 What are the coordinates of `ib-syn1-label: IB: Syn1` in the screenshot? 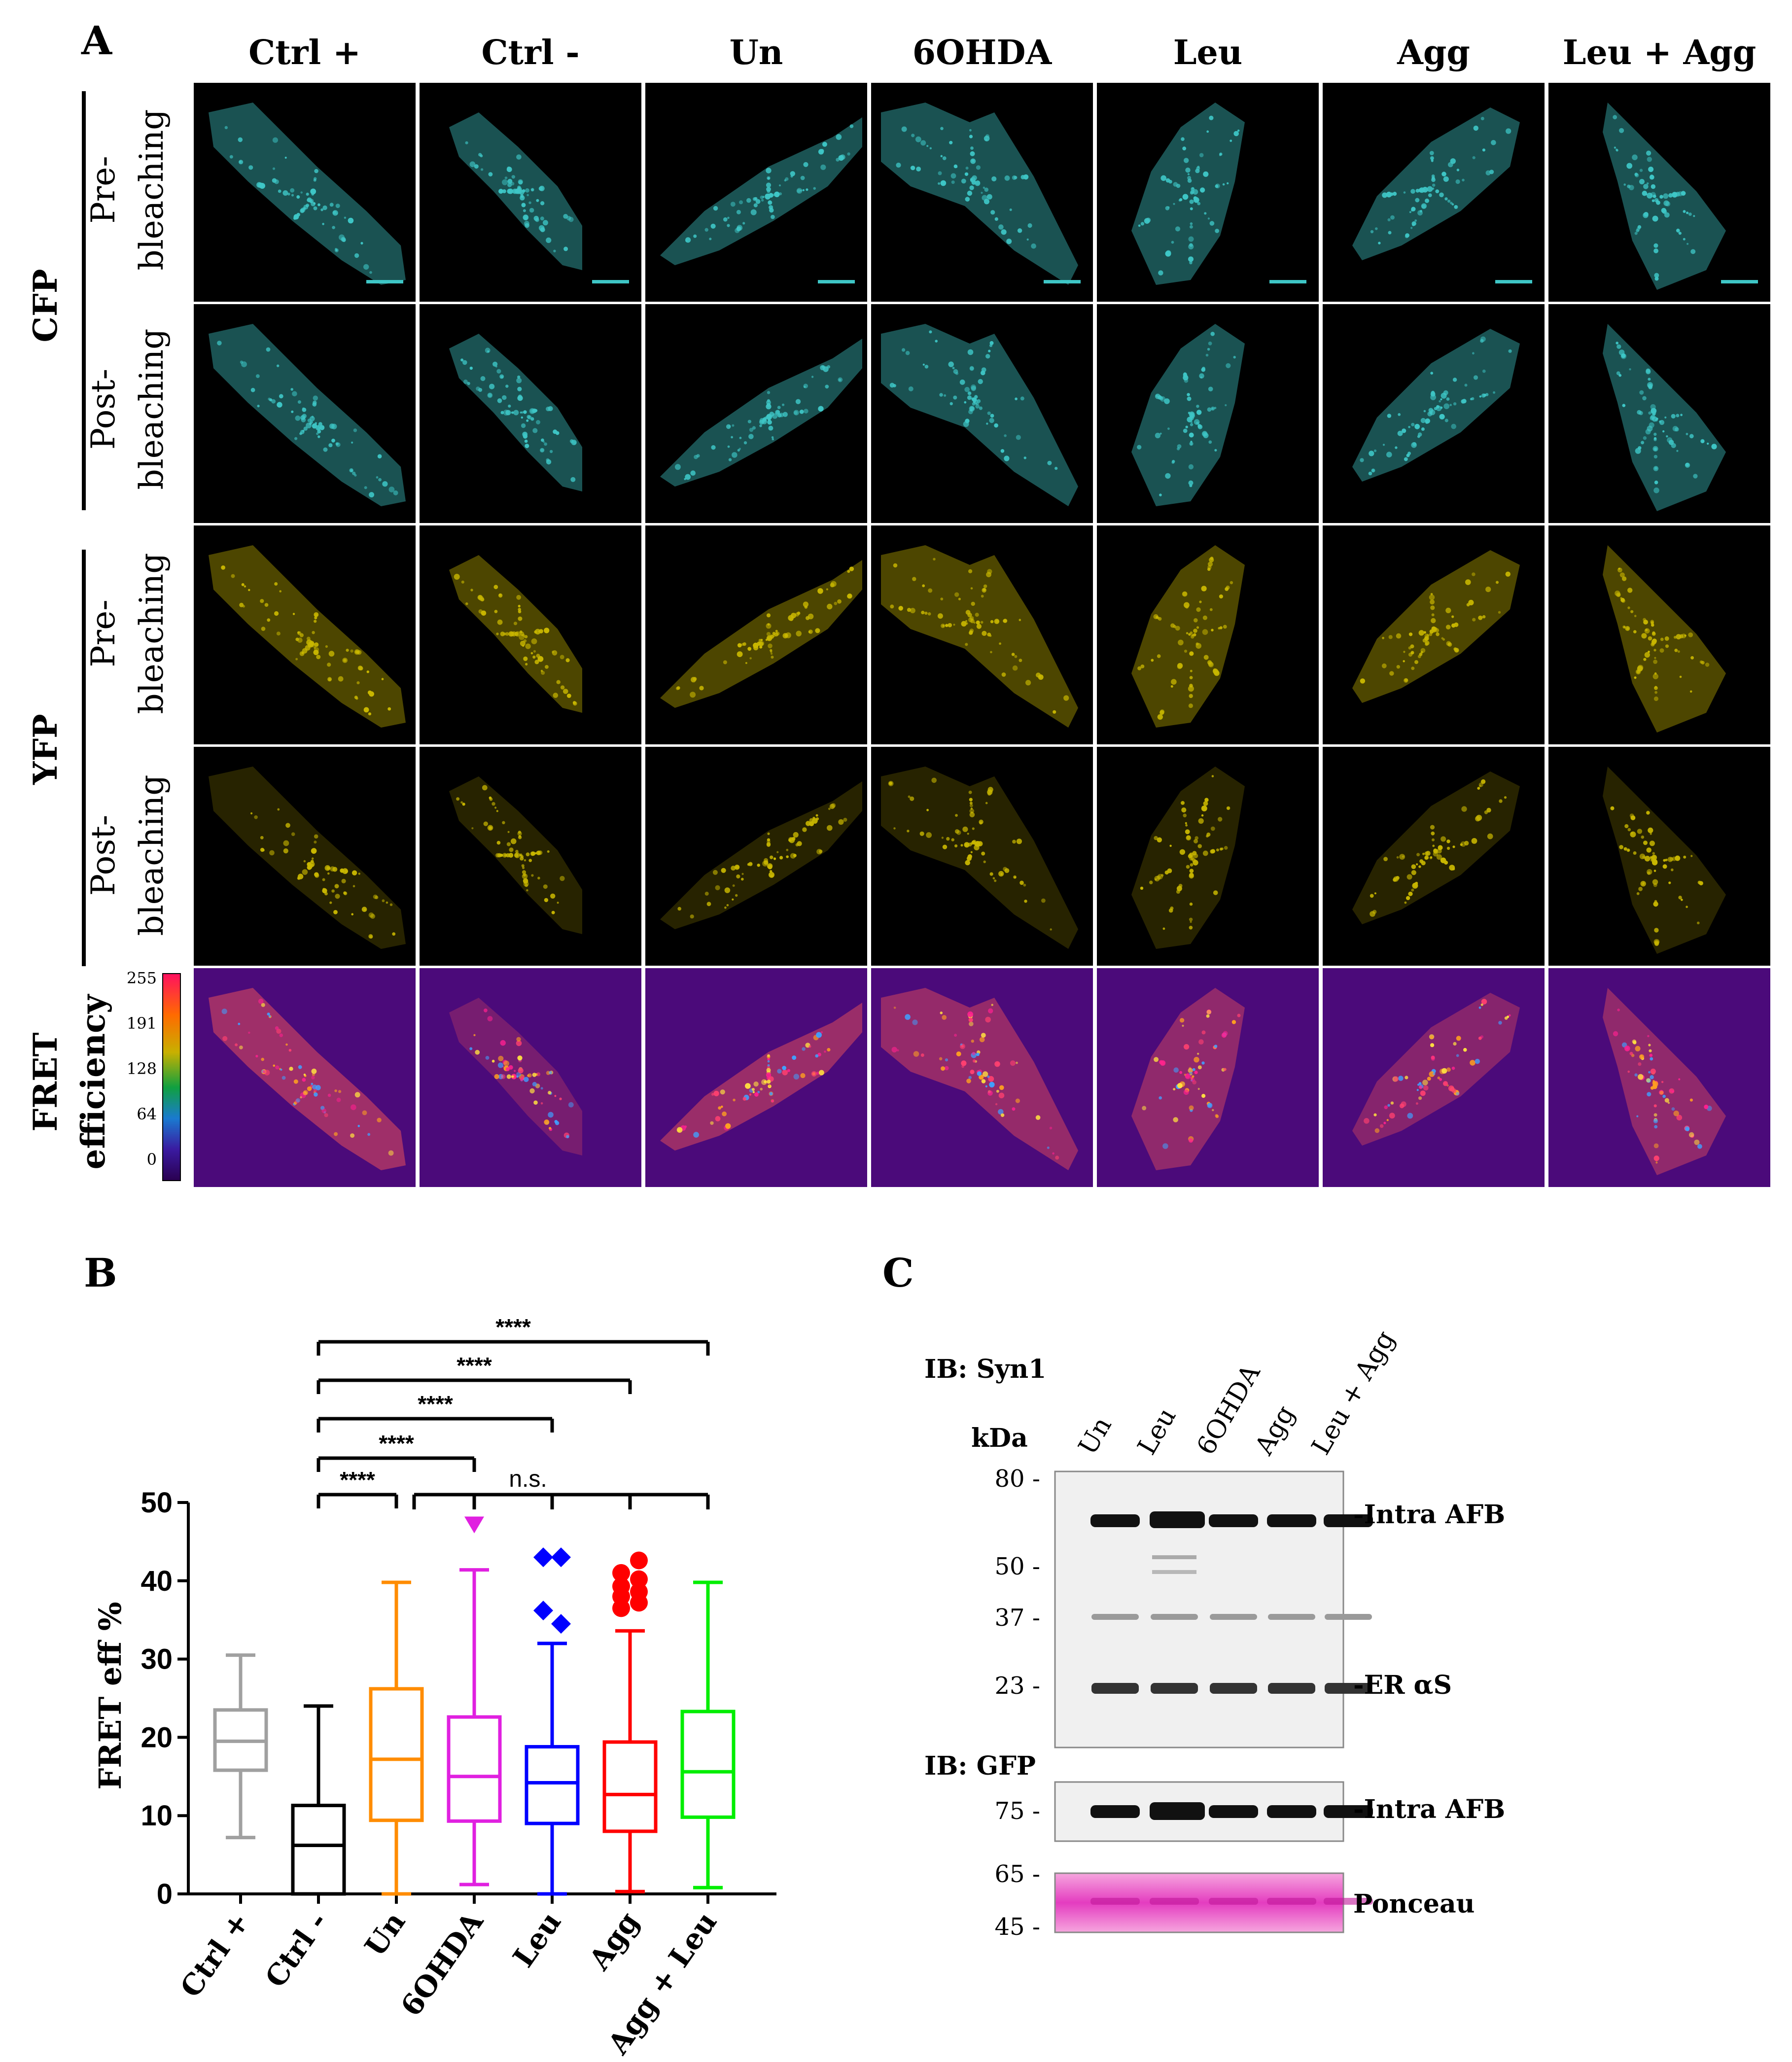 It's located at (985, 1369).